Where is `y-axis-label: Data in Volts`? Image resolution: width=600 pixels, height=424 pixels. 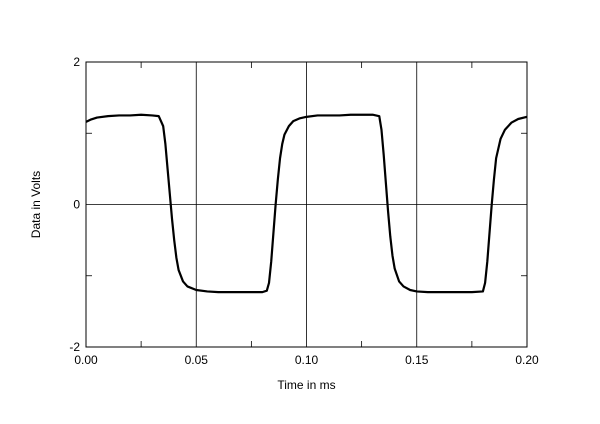
y-axis-label: Data in Volts is located at coordinates (36, 204).